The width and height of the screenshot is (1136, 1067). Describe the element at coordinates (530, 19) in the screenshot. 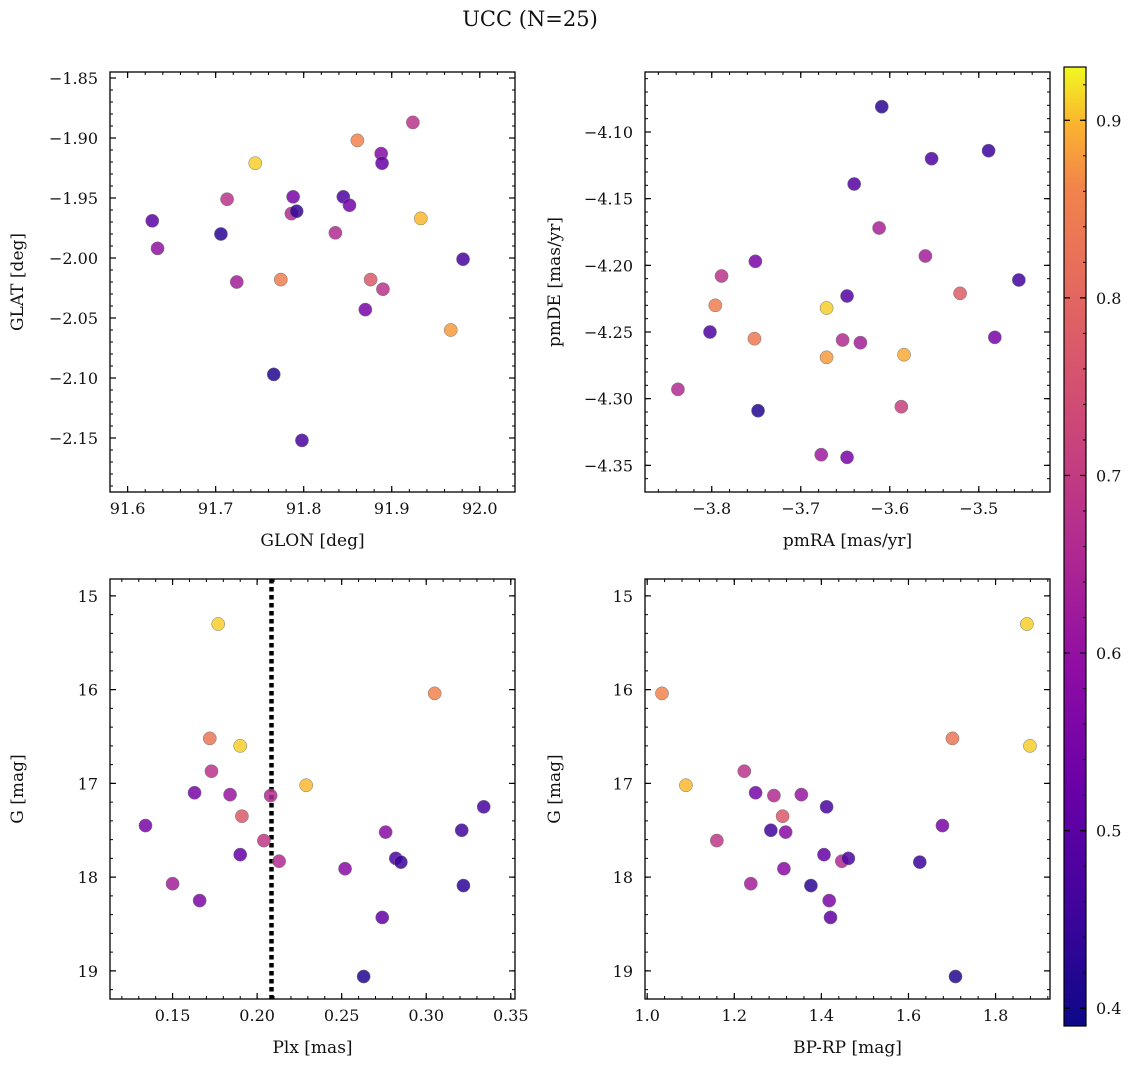

I see `figure-title: UCC (N=25)` at that location.